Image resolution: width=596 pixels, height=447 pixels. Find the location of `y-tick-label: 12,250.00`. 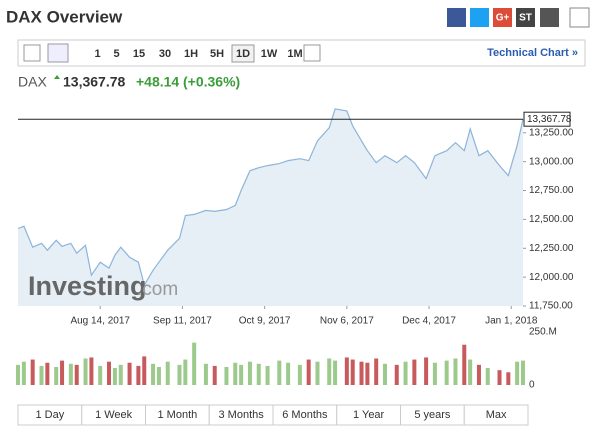

y-tick-label: 12,250.00 is located at coordinates (551, 248).